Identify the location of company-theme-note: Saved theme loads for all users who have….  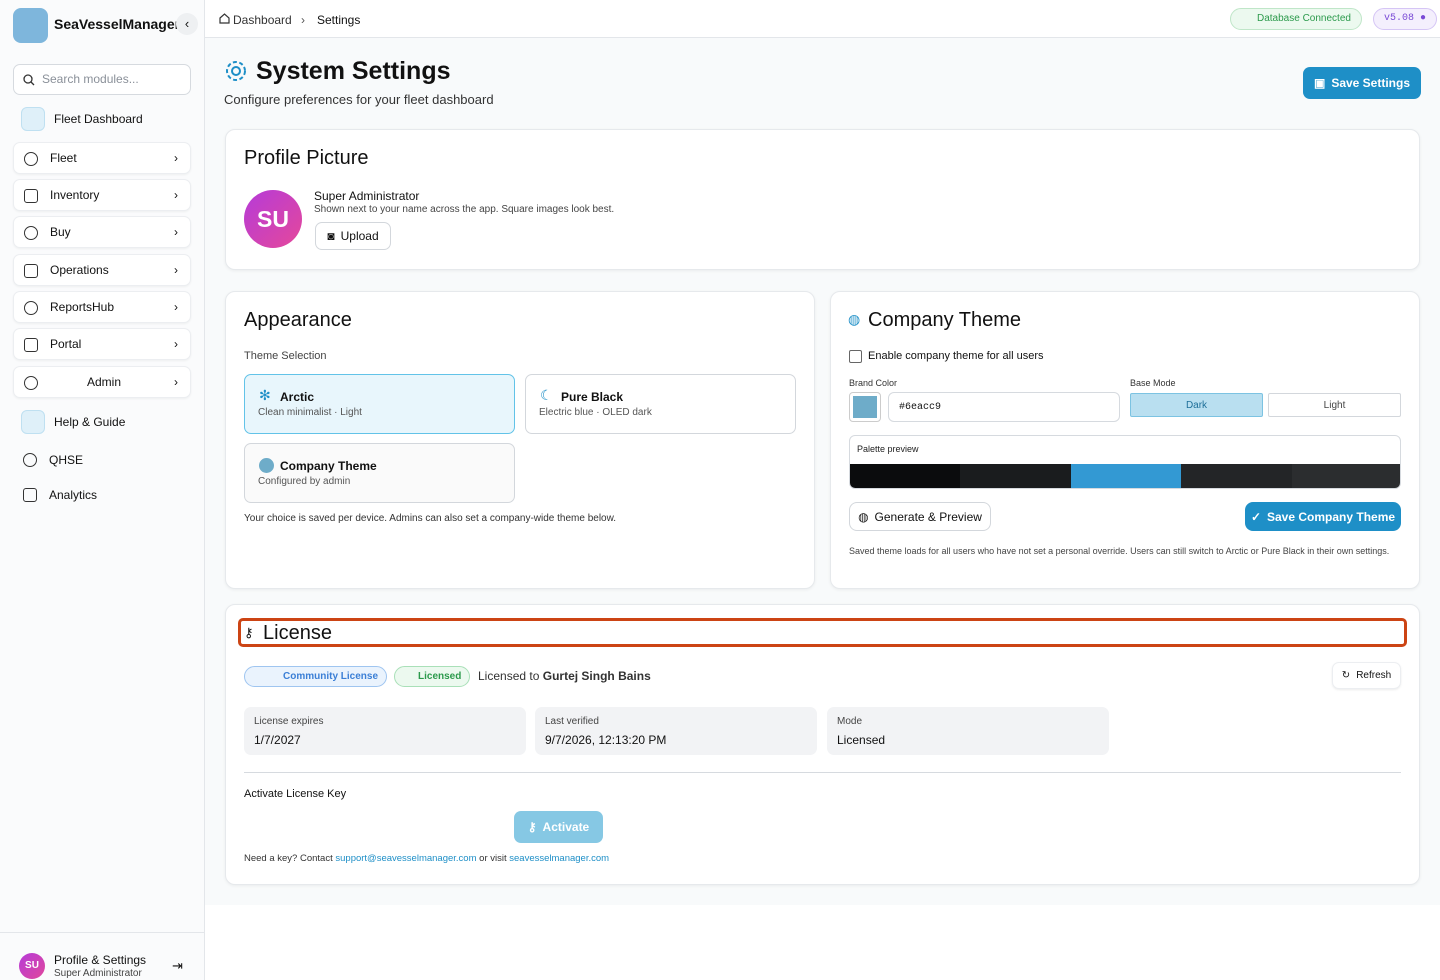
(1119, 551).